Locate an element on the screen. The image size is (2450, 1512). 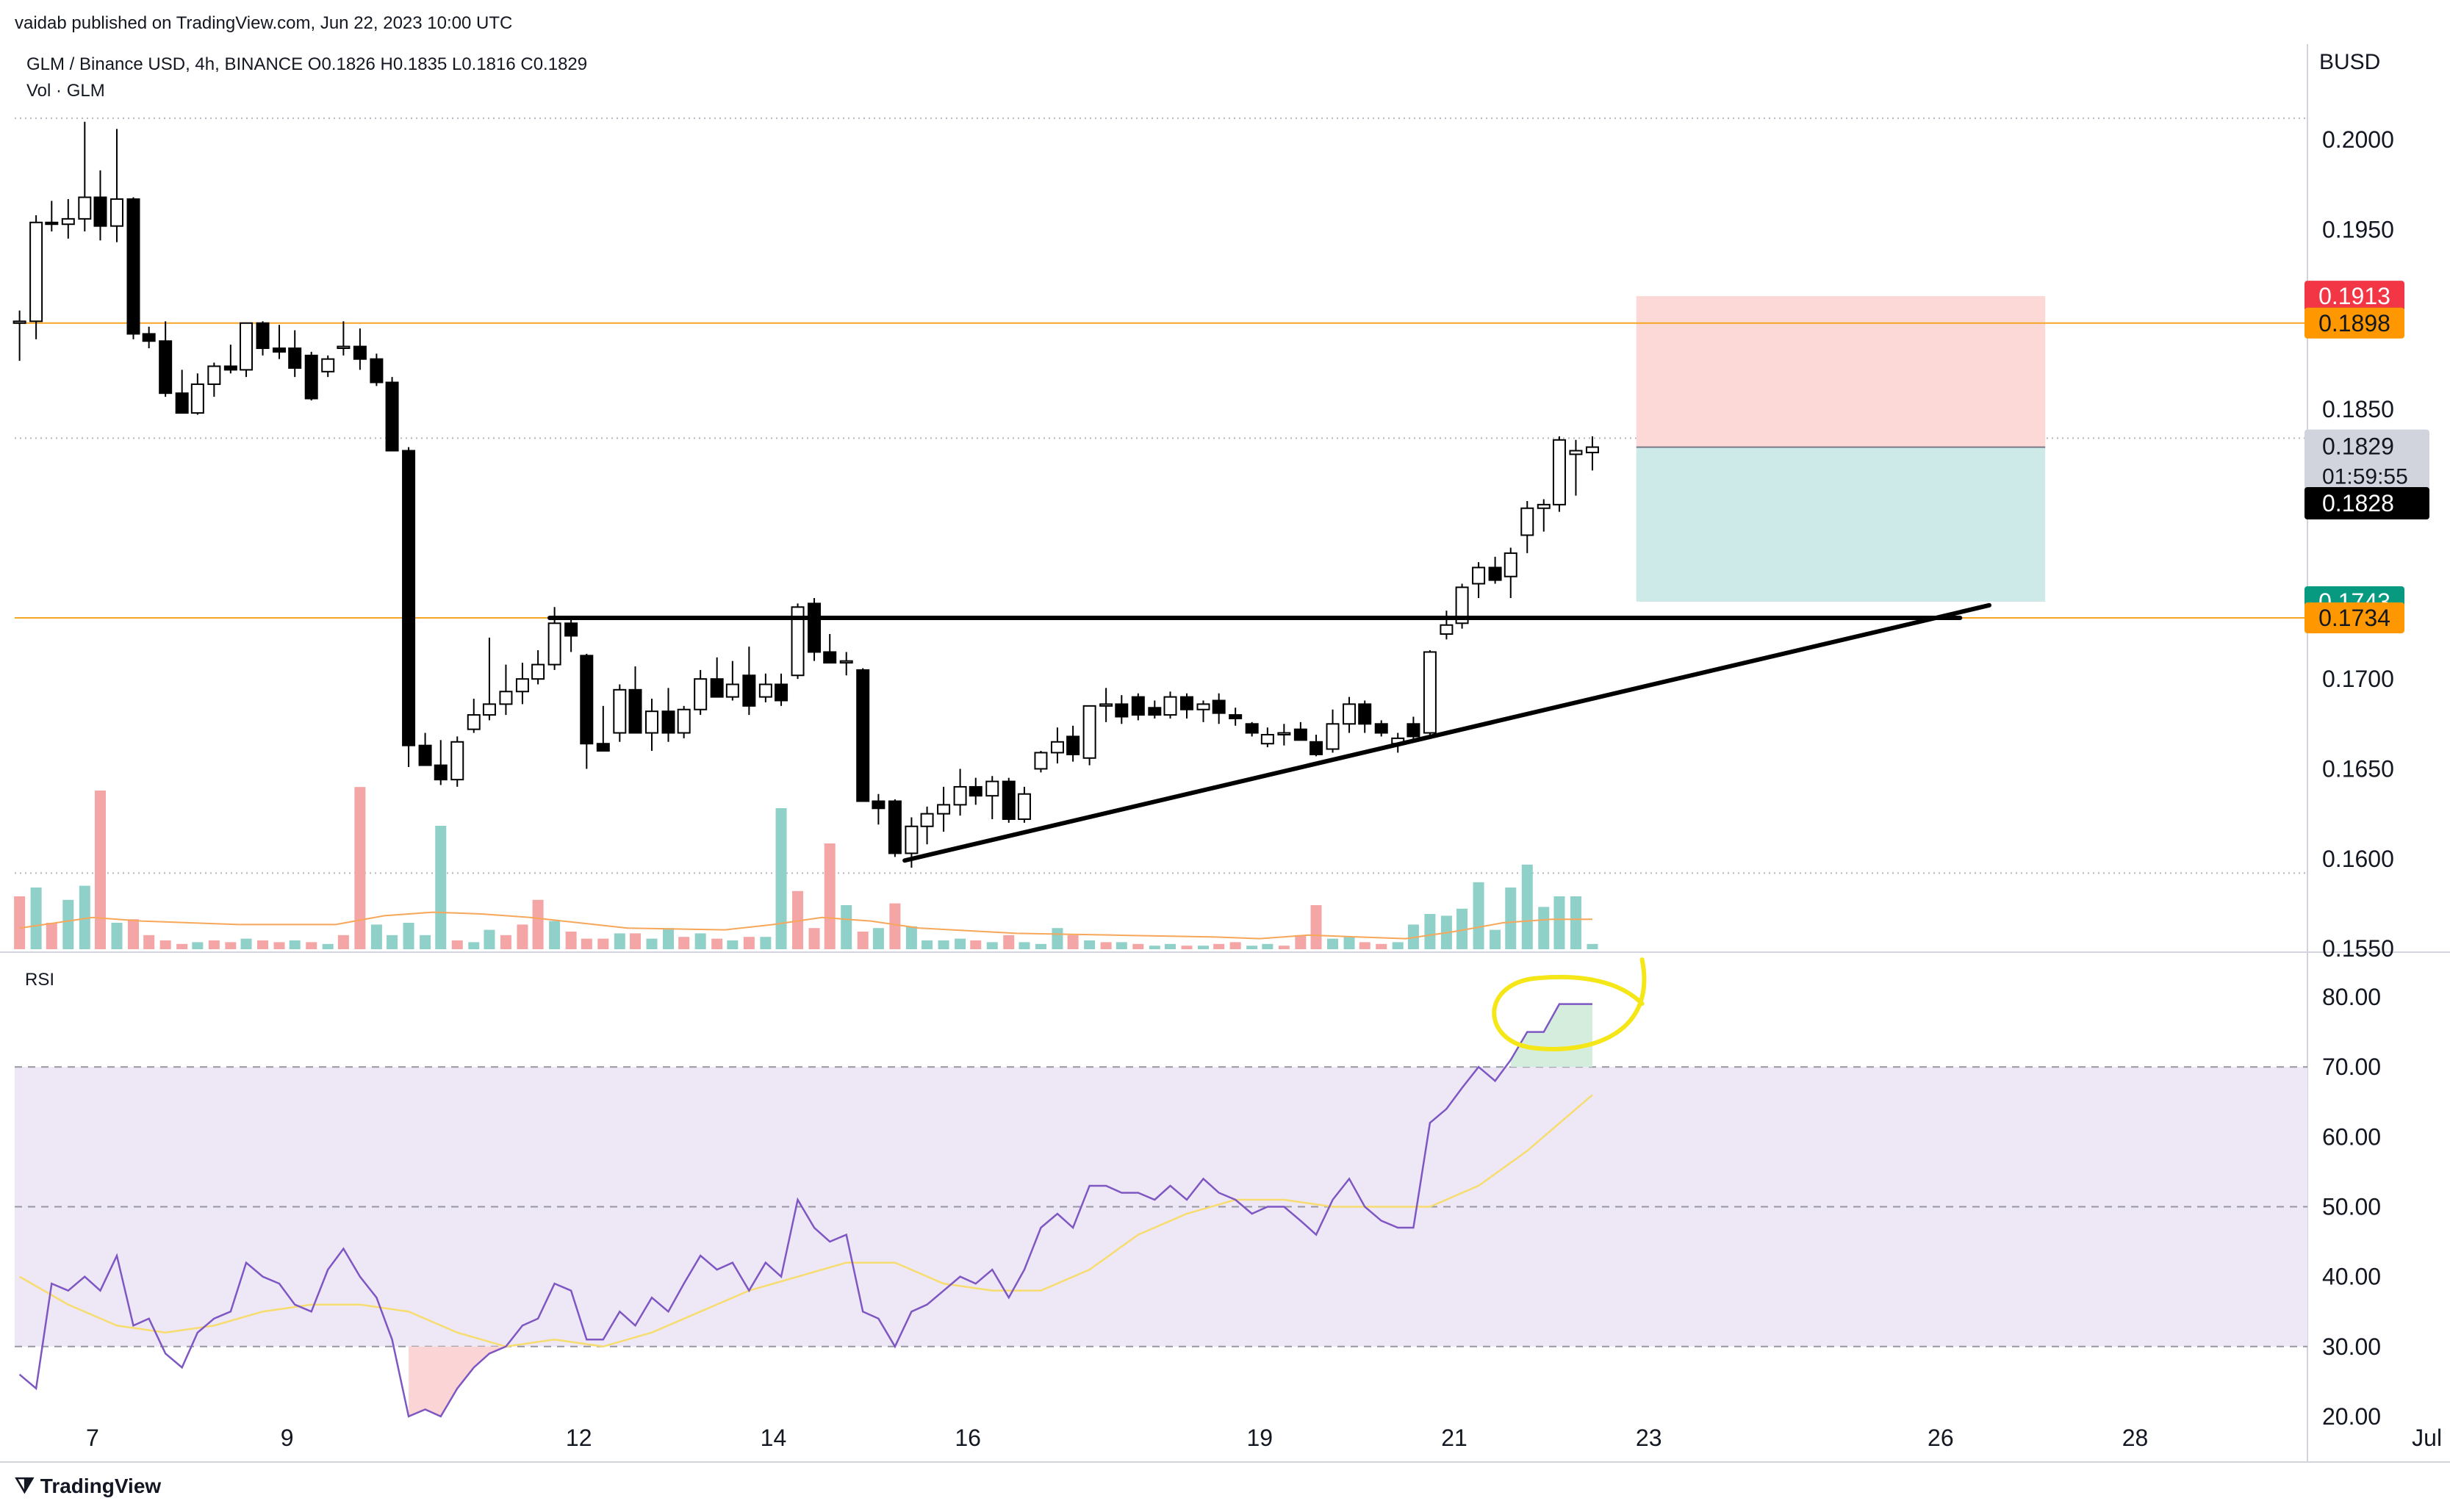
support-price-tag-text: 0.1734 is located at coordinates (2354, 618).